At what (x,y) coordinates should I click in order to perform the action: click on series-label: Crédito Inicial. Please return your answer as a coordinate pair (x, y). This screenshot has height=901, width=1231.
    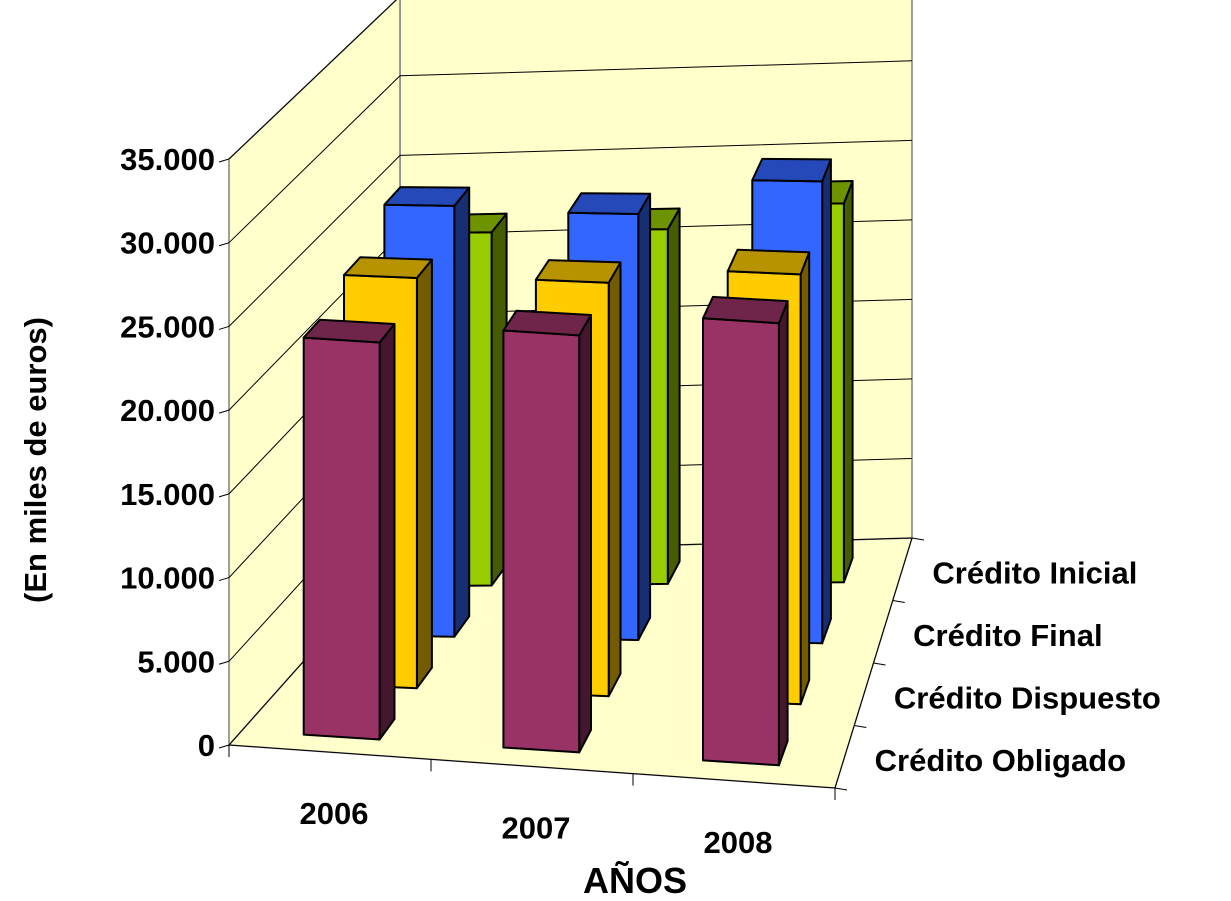
    Looking at the image, I should click on (1034, 572).